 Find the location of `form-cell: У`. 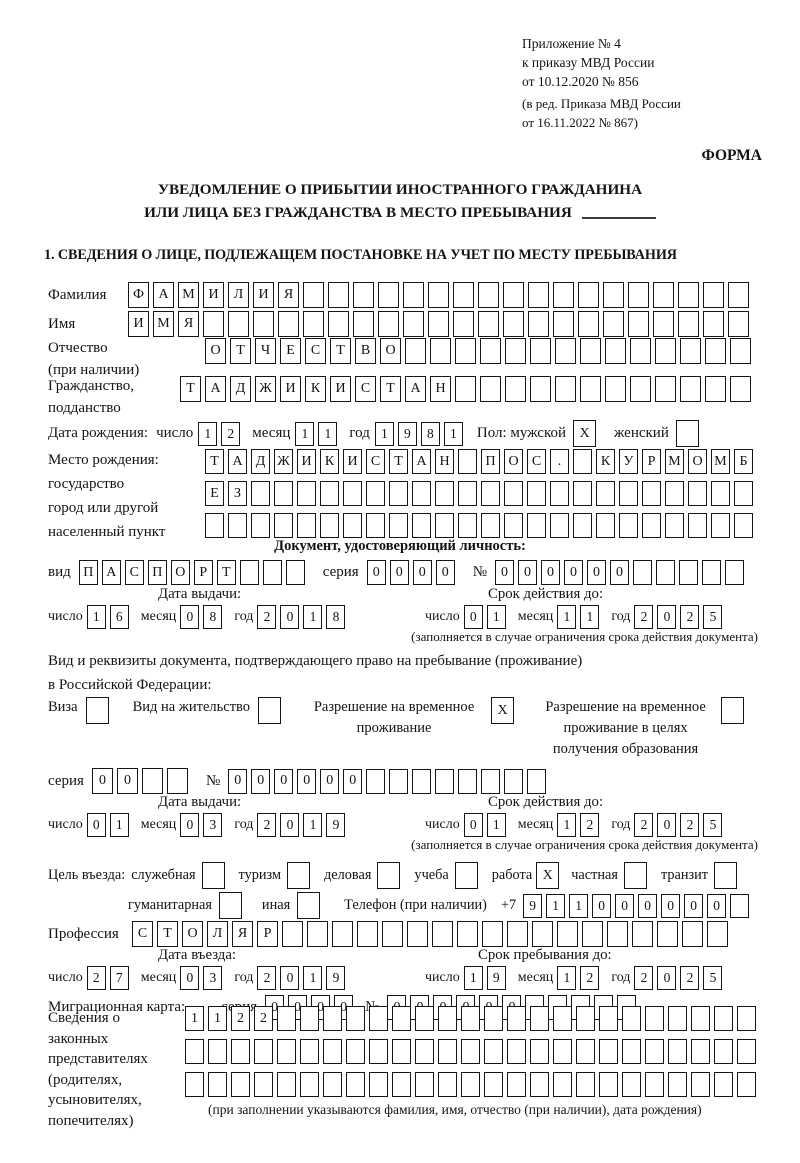

form-cell: У is located at coordinates (628, 461).